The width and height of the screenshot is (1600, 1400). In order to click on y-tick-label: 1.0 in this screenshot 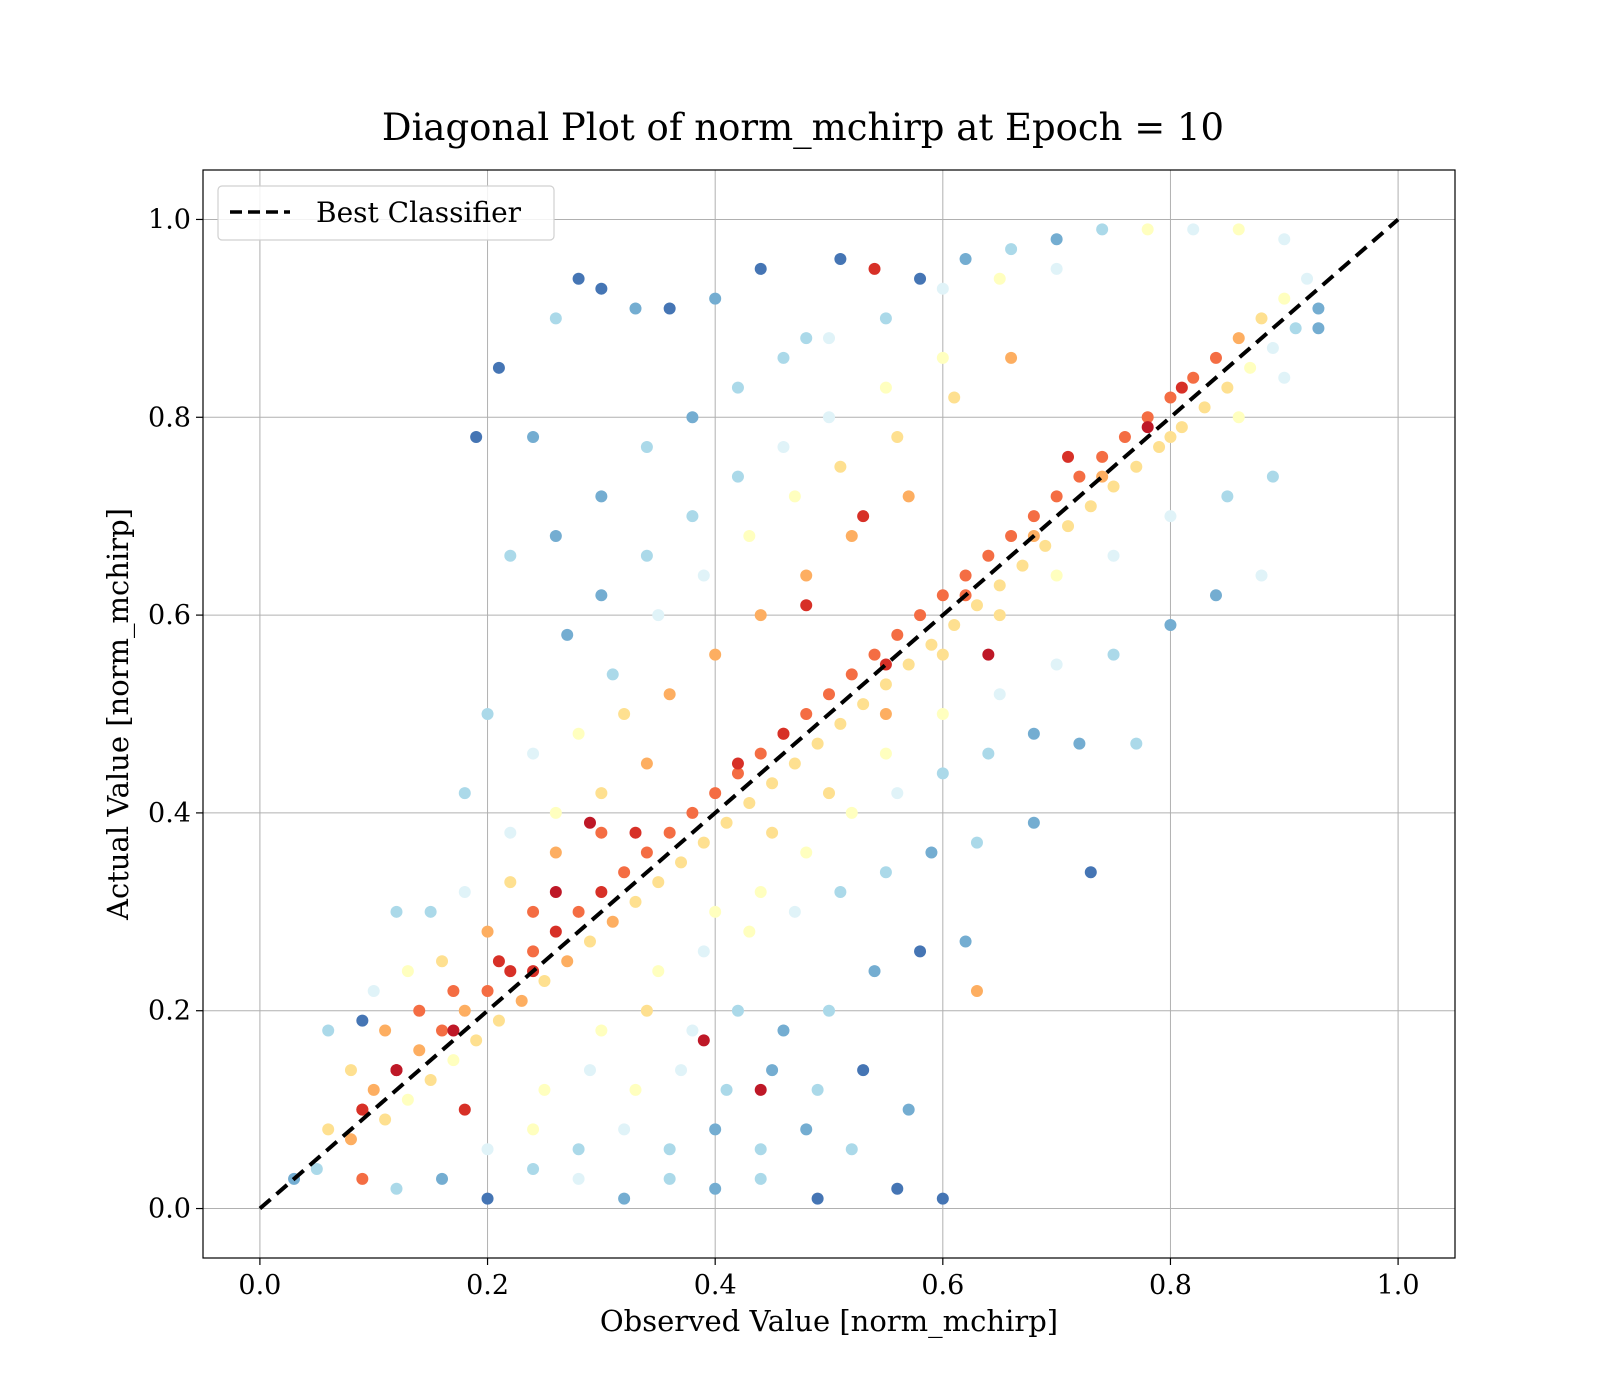, I will do `click(169, 219)`.